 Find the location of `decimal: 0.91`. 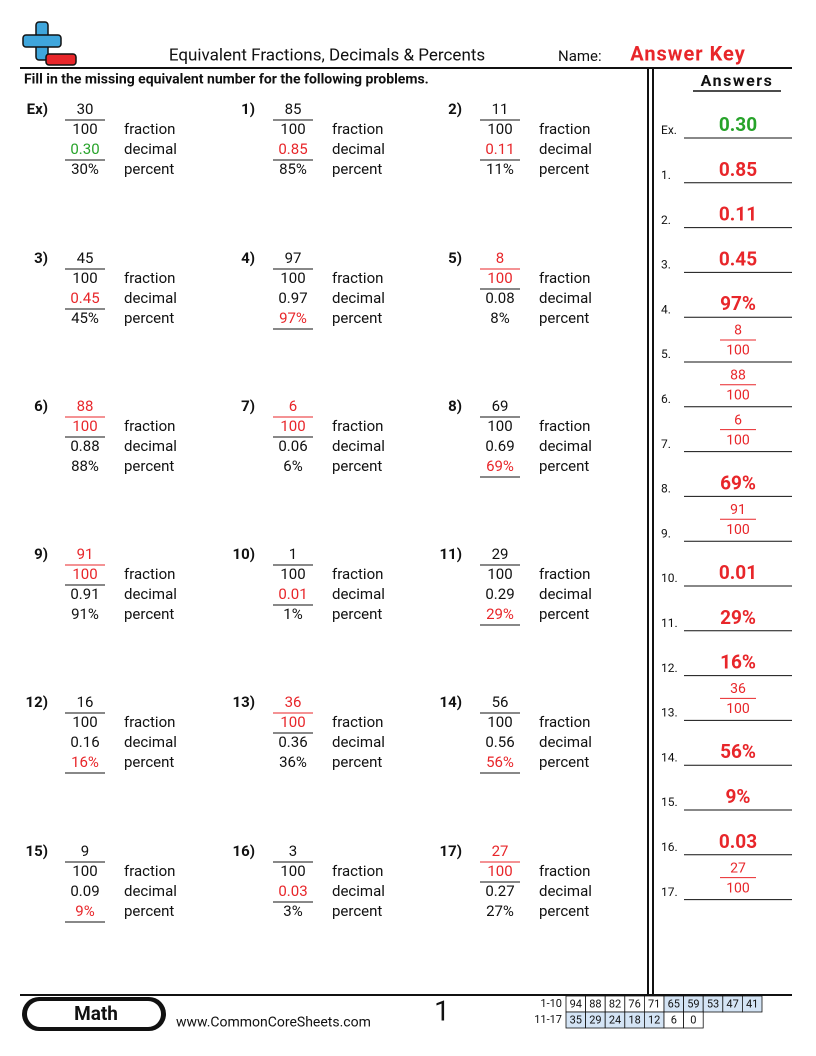

decimal: 0.91 is located at coordinates (84, 594).